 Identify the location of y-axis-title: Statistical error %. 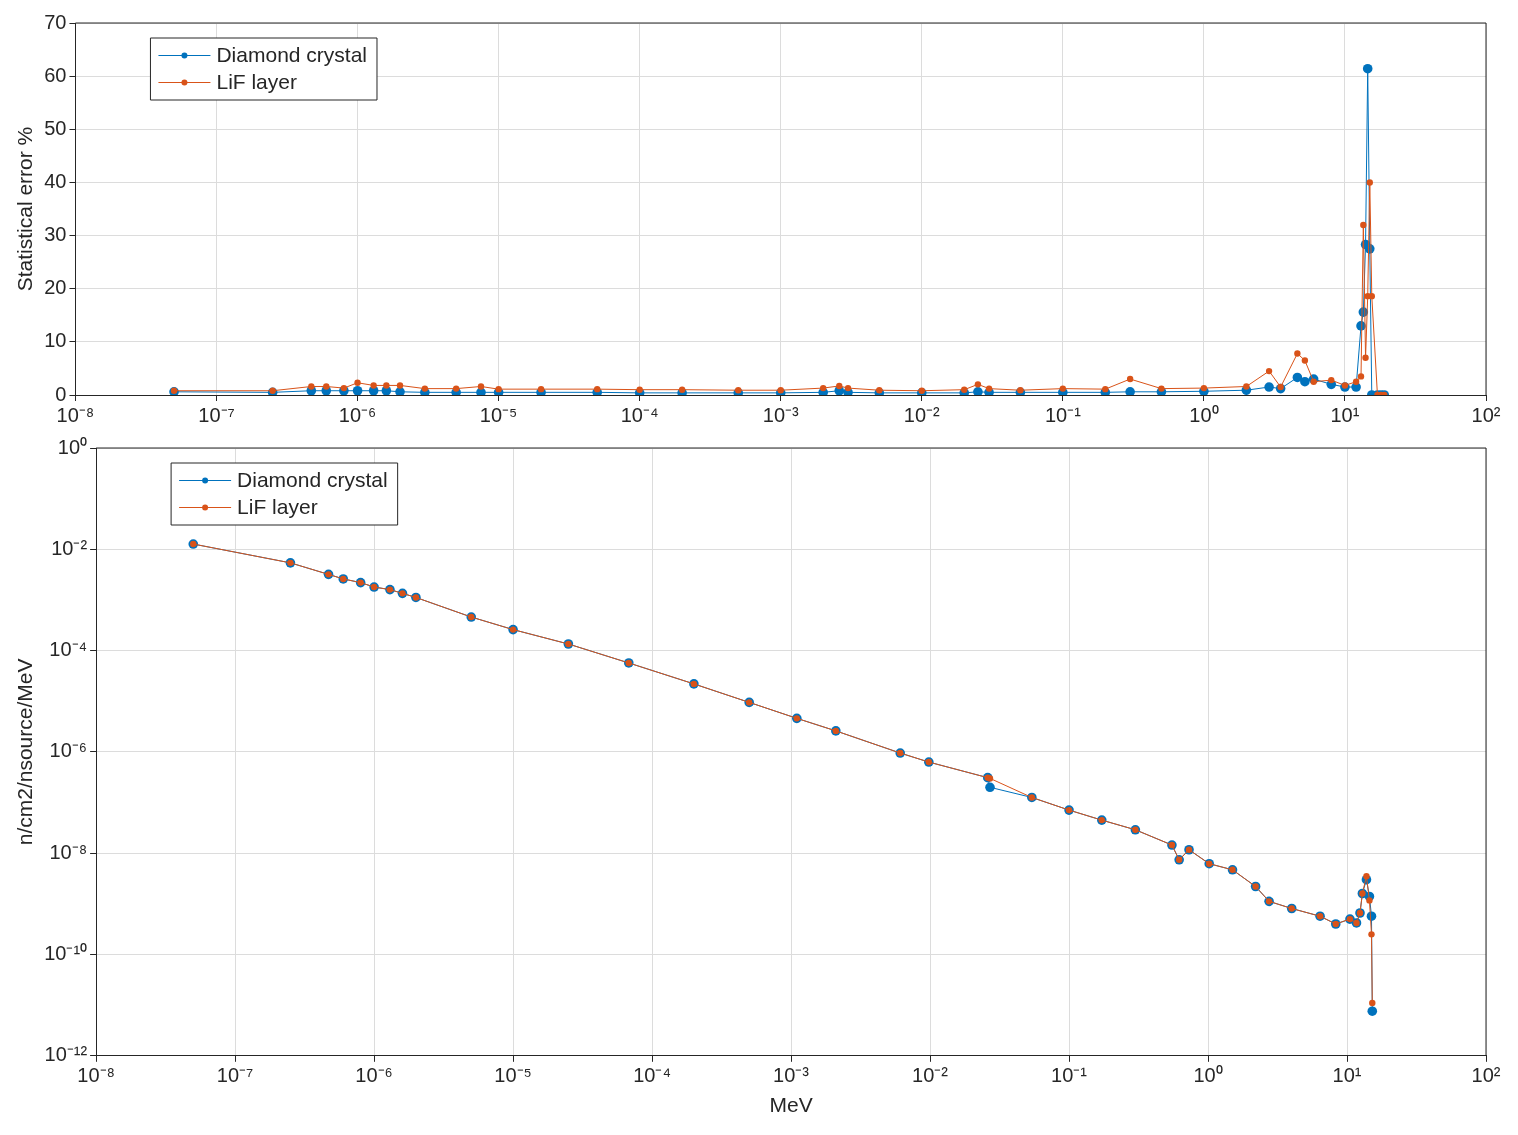
(25, 209).